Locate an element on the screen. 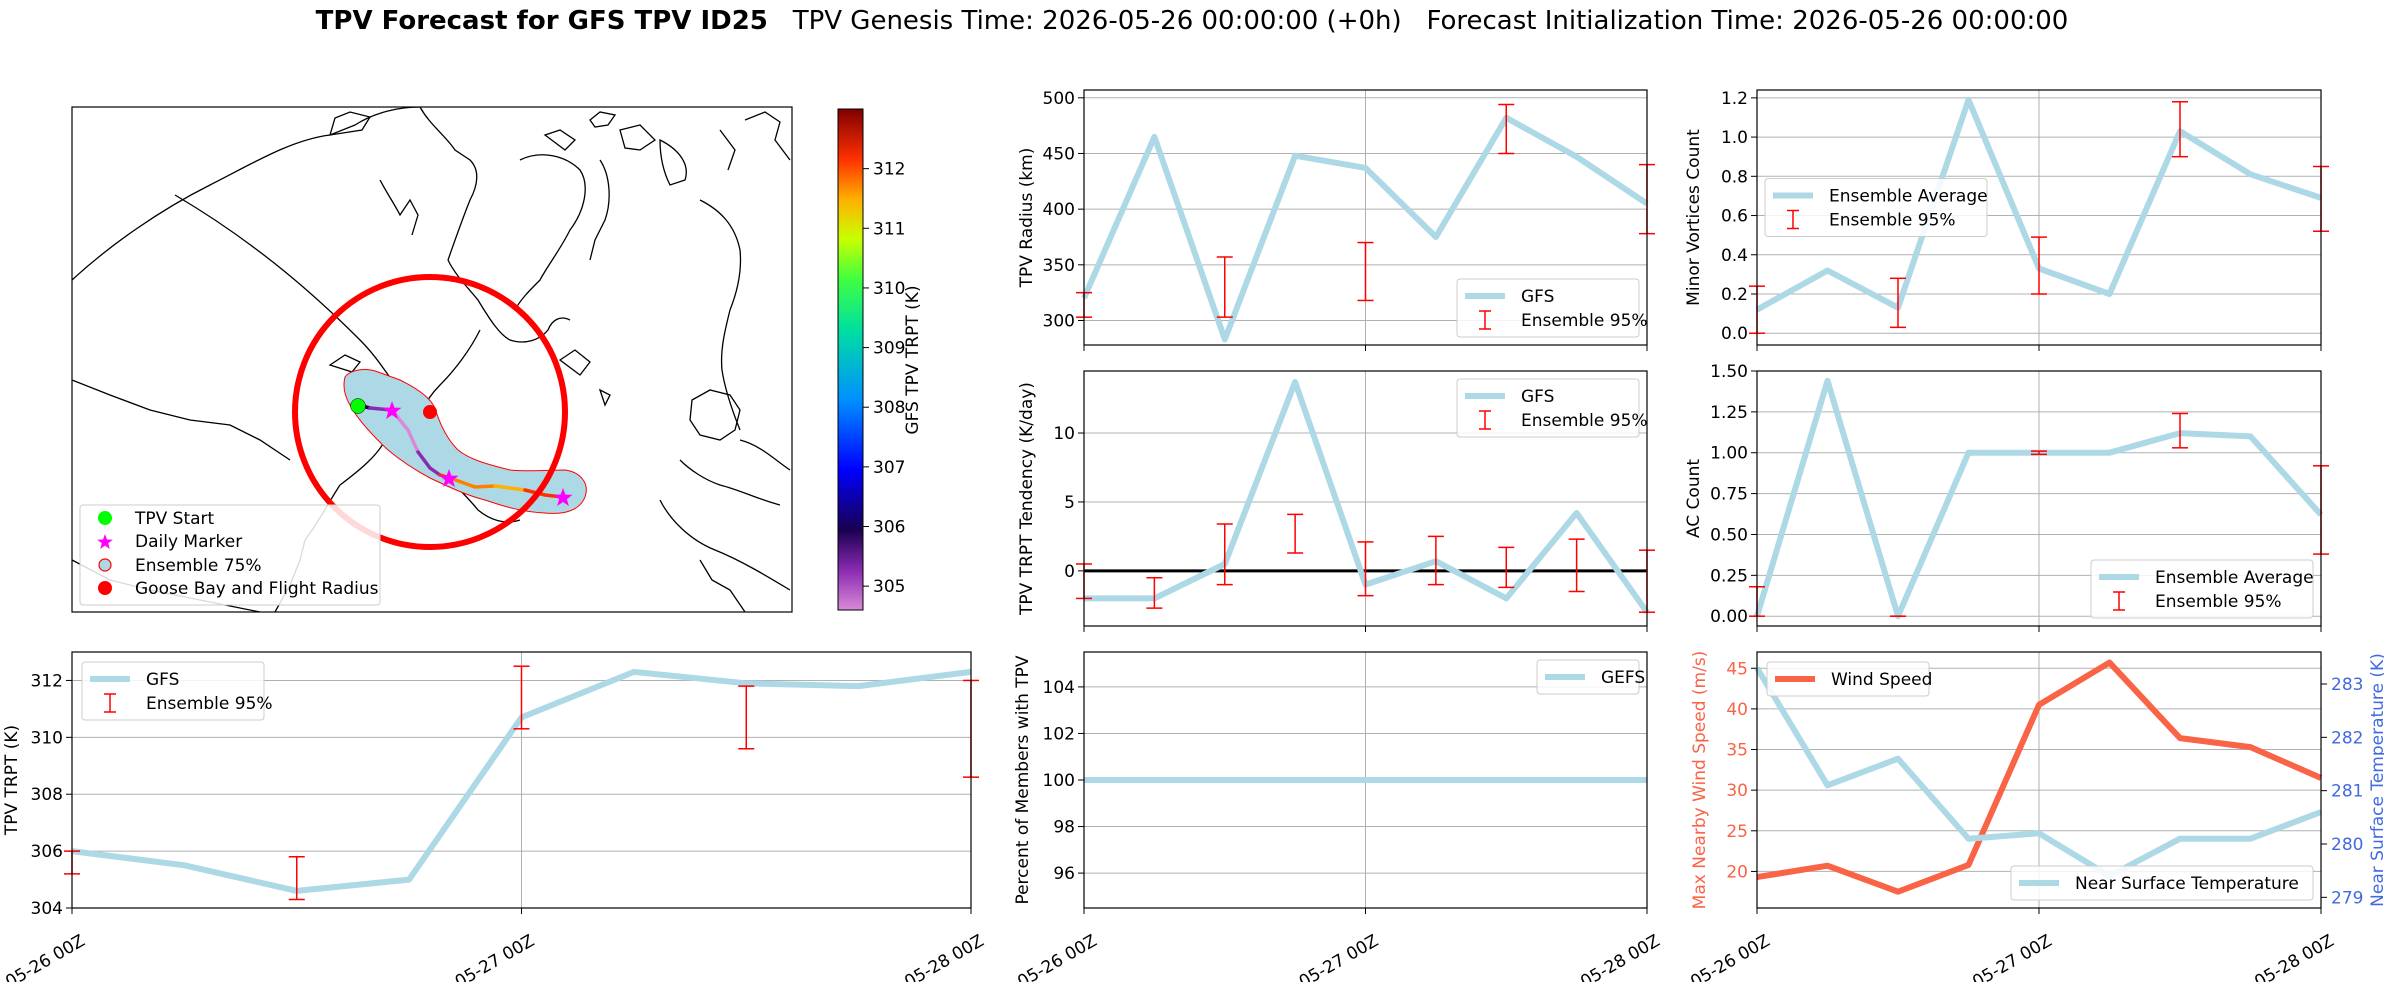 Image resolution: width=2384 pixels, height=982 pixels. legend-label: Near Surface Temperature is located at coordinates (2187, 884).